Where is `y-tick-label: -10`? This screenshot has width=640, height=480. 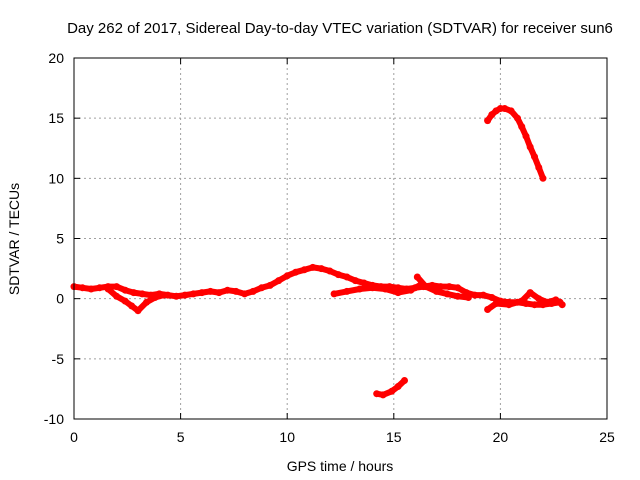 y-tick-label: -10 is located at coordinates (54, 419).